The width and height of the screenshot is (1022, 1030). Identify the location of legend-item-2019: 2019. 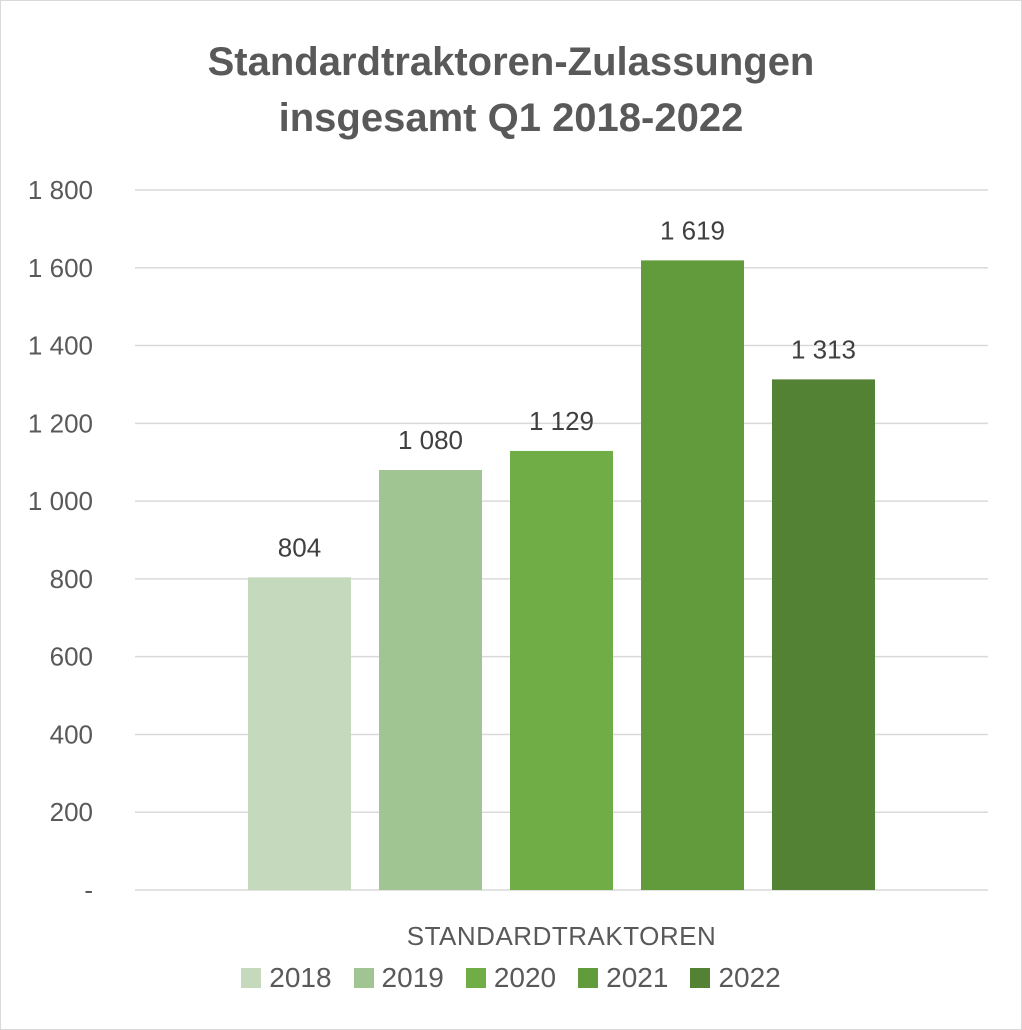
(398, 978).